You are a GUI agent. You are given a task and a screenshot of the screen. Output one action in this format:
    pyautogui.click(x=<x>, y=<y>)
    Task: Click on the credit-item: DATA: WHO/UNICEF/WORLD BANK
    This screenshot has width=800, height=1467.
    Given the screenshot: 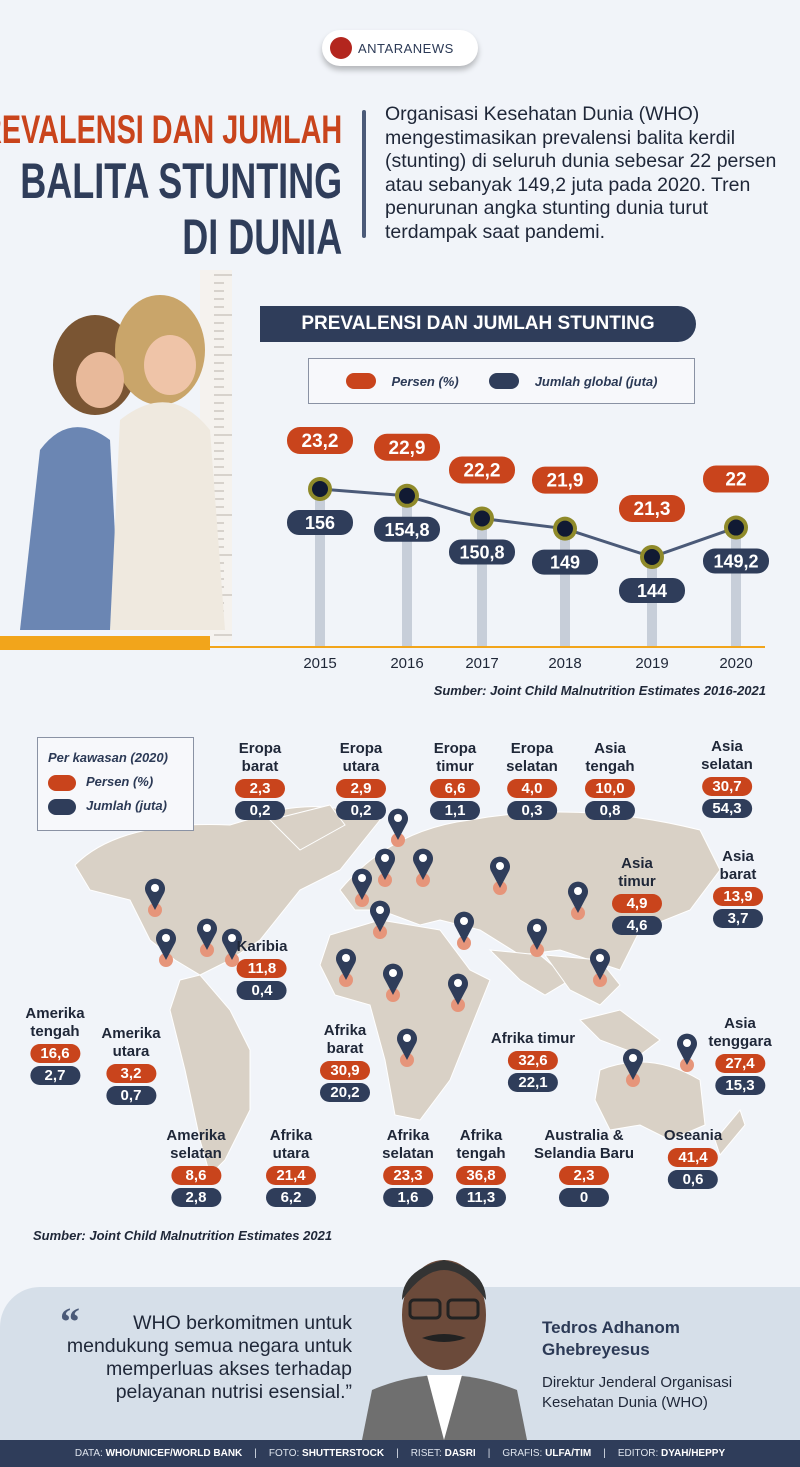 What is the action you would take?
    pyautogui.click(x=158, y=1453)
    